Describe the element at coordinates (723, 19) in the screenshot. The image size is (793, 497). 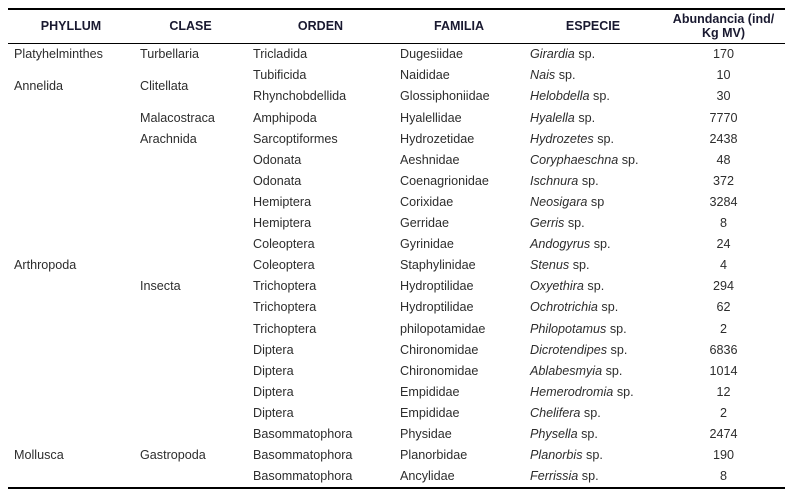
I see `header-abundancia-line1: Abundancia (ind/` at that location.